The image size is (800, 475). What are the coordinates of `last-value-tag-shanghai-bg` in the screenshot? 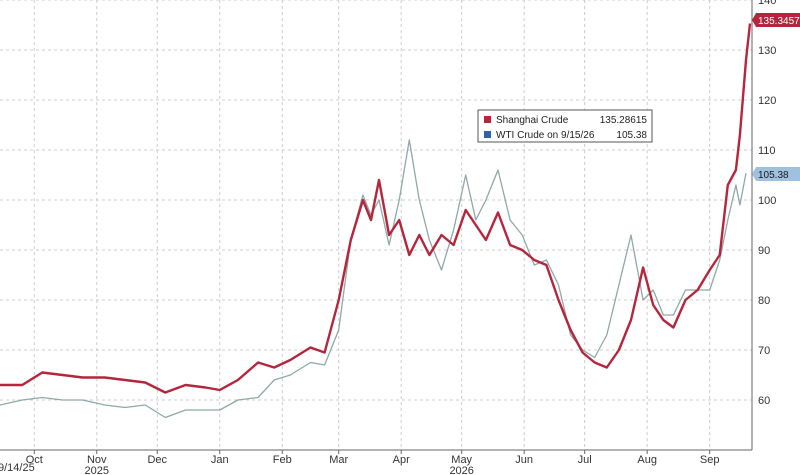 It's located at (776, 20).